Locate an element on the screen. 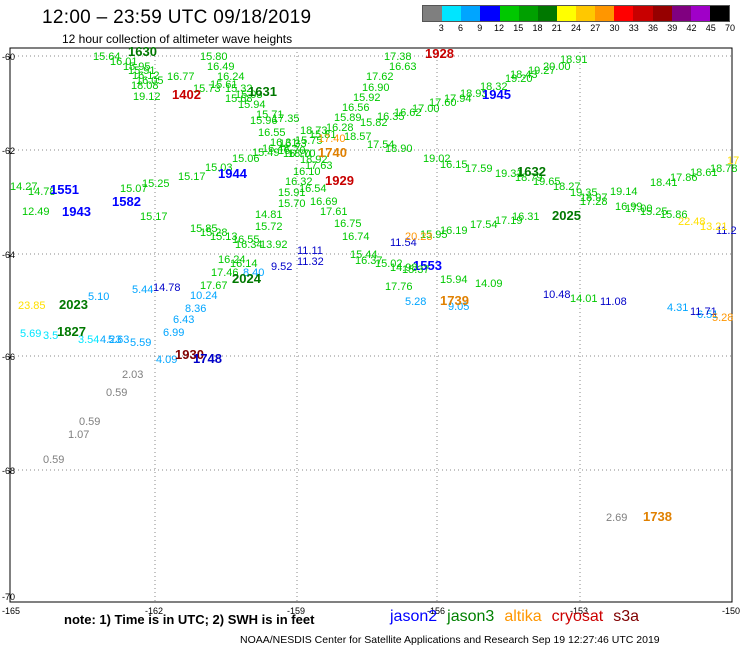 The image size is (740, 650). wave-height-label: 18.61 is located at coordinates (704, 173).